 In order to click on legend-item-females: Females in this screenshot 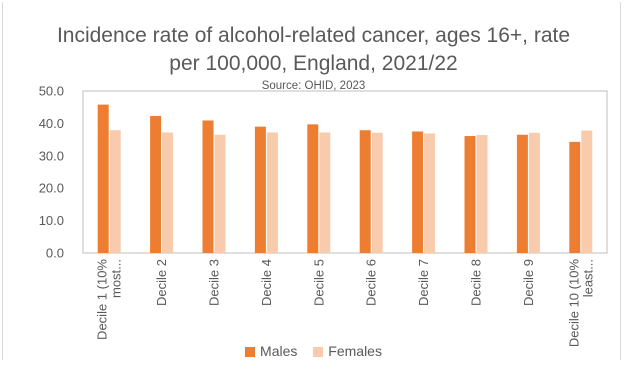, I will do `click(347, 351)`.